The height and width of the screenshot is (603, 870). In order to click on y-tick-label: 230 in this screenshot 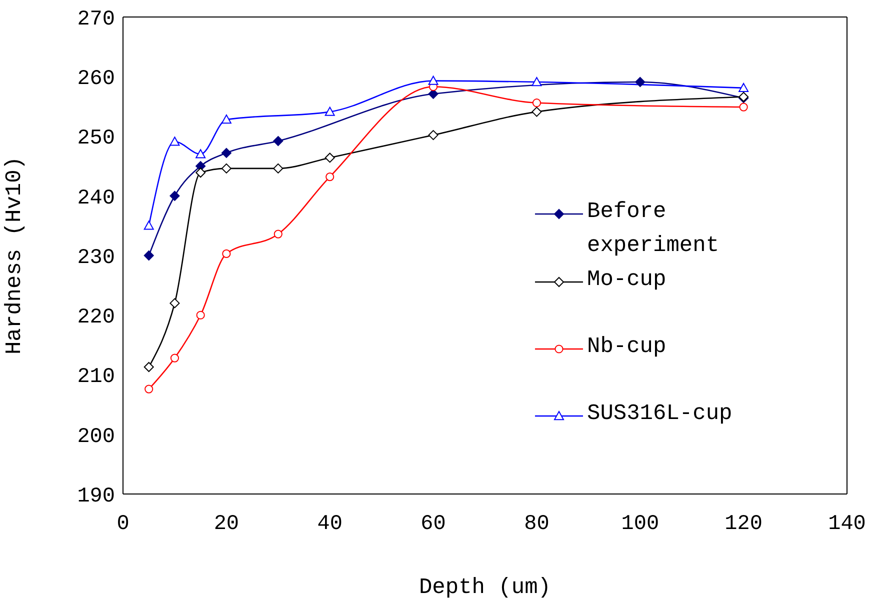, I will do `click(96, 258)`.